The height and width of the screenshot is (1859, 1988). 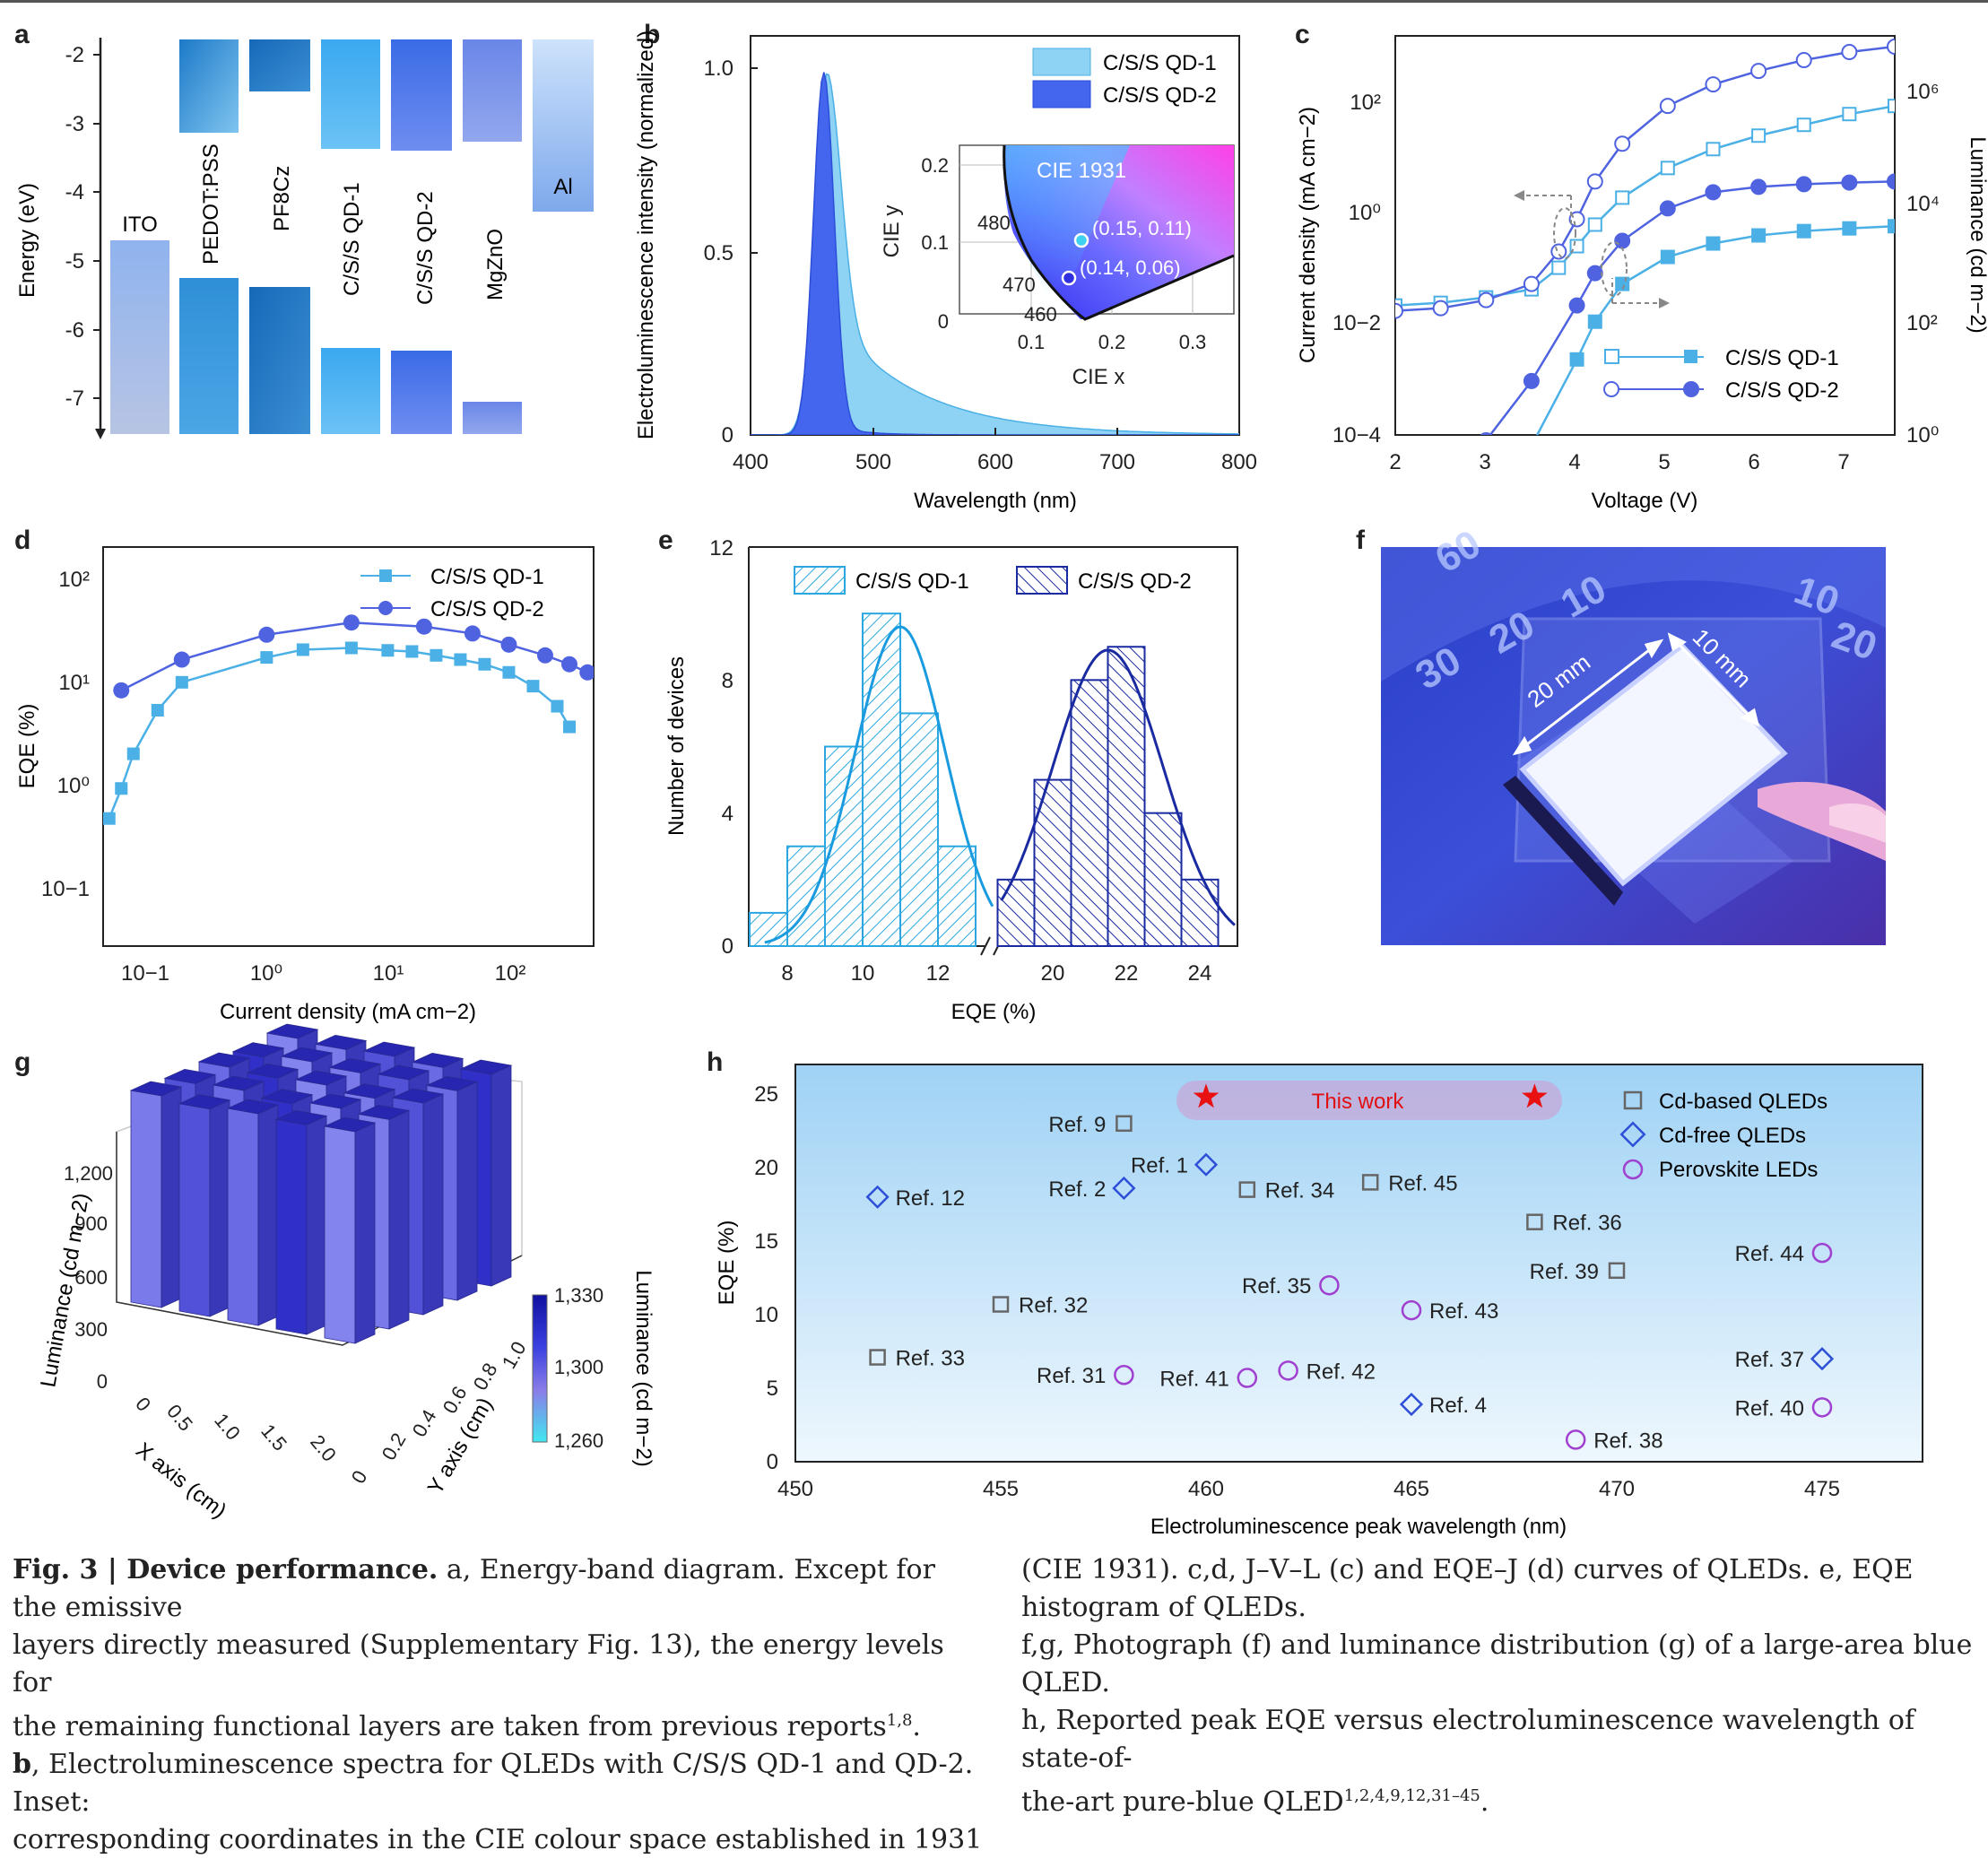 What do you see at coordinates (719, 253) in the screenshot?
I see `b-ytick: 0.5` at bounding box center [719, 253].